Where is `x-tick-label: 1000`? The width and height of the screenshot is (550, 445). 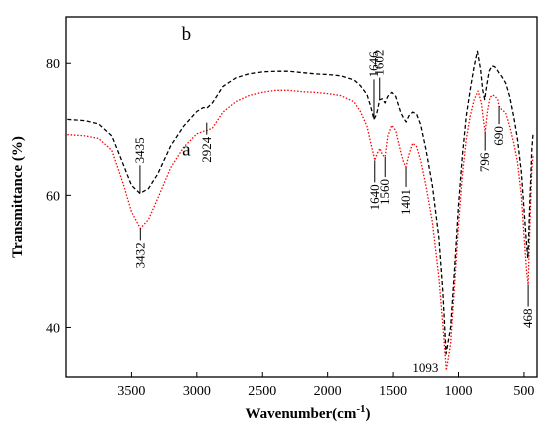 x-tick-label: 1000 is located at coordinates (459, 391).